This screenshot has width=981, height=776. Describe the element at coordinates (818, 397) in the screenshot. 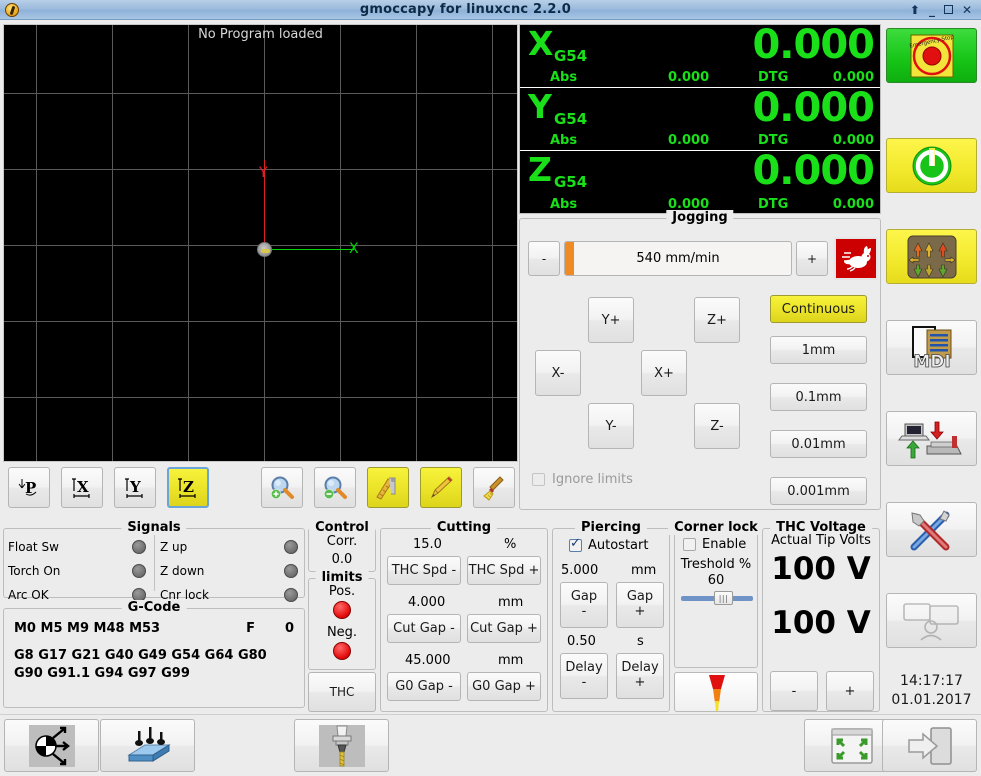

I see `jog-increment-0-1mm: 0.1mm` at that location.